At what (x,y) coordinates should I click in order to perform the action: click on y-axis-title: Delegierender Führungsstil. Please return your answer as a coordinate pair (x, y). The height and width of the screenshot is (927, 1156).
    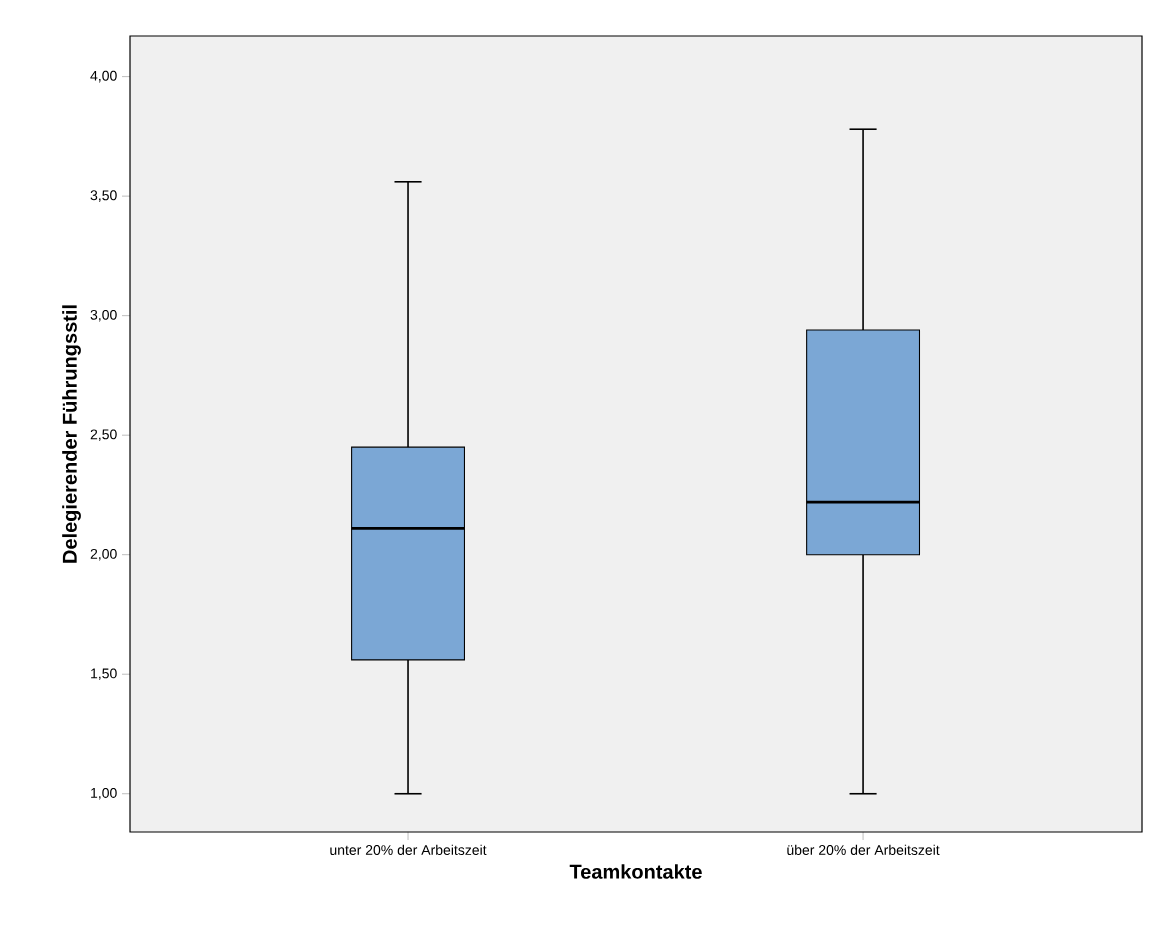
    Looking at the image, I should click on (71, 434).